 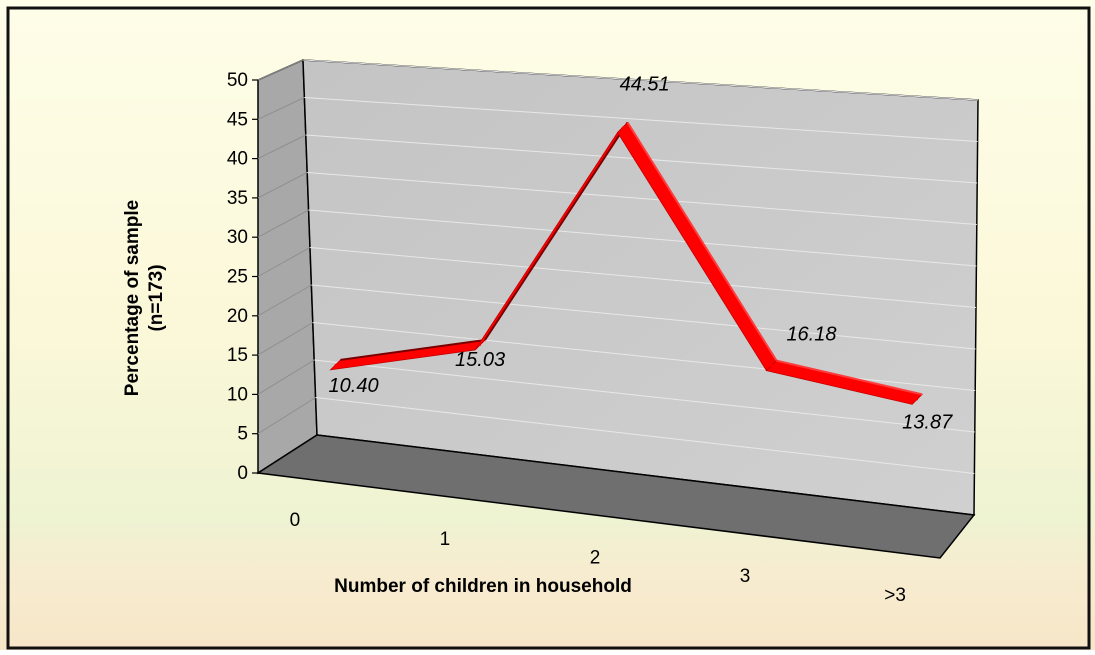 What do you see at coordinates (237, 119) in the screenshot?
I see `y-tick-label: 45` at bounding box center [237, 119].